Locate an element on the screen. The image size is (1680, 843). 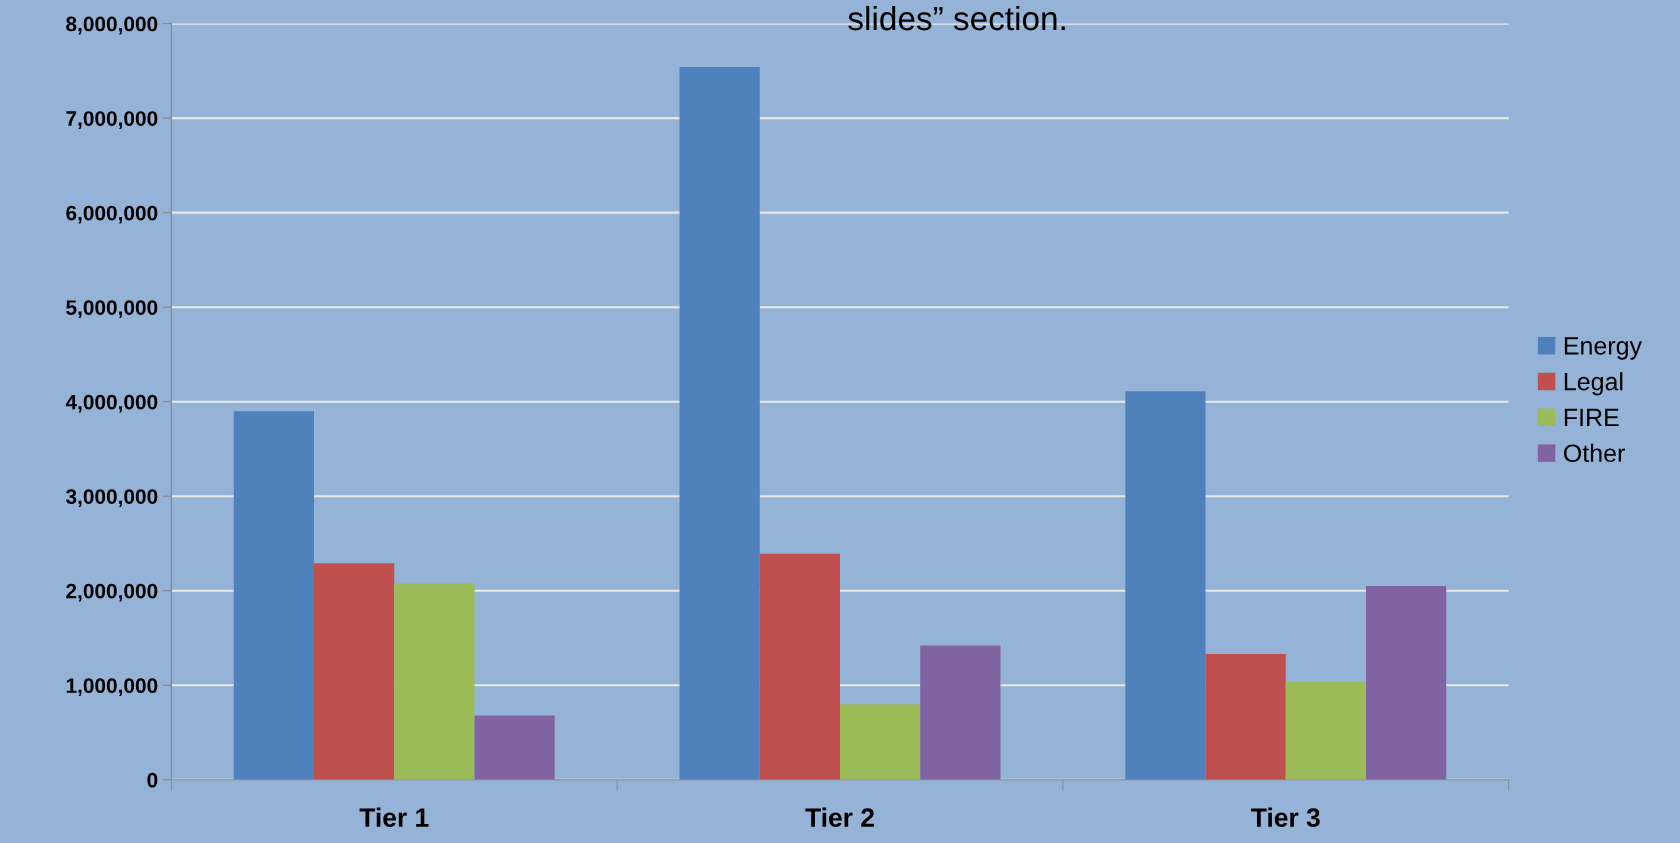
y-tick-label: 0 is located at coordinates (152, 780).